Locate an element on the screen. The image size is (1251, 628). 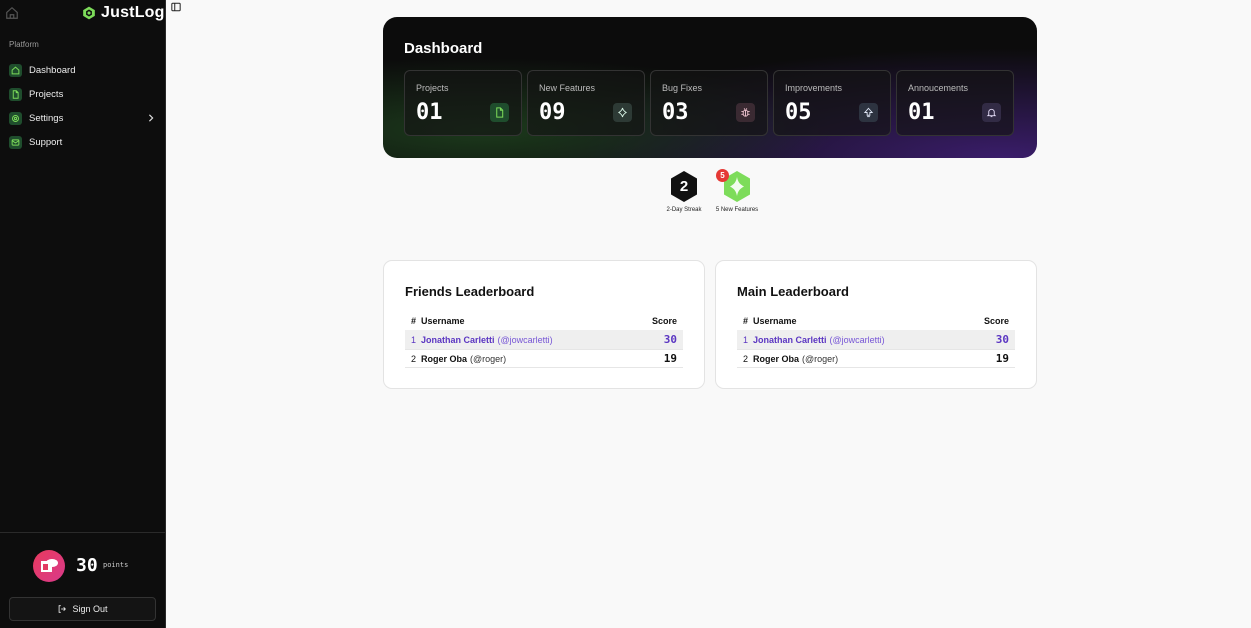
brand-name: JustLog is located at coordinates (133, 12).